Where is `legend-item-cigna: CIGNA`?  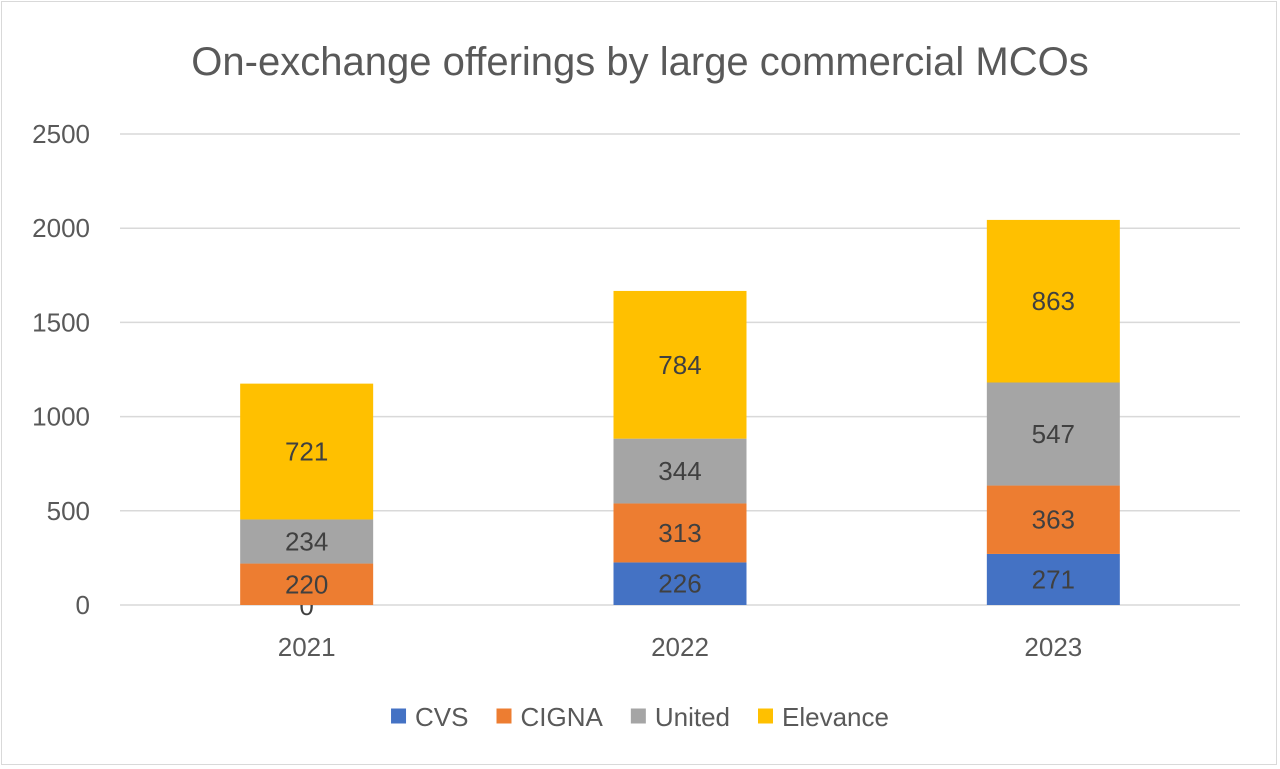
legend-item-cigna: CIGNA is located at coordinates (550, 717).